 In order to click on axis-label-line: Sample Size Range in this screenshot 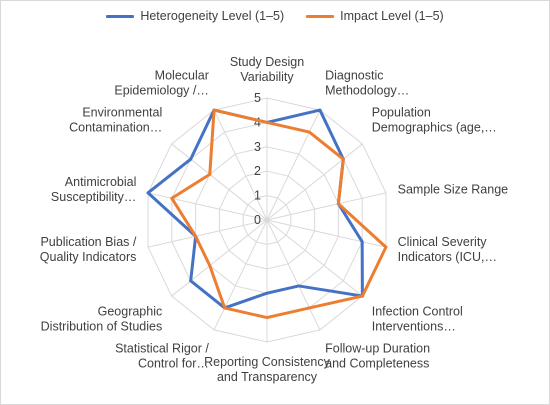, I will do `click(453, 190)`.